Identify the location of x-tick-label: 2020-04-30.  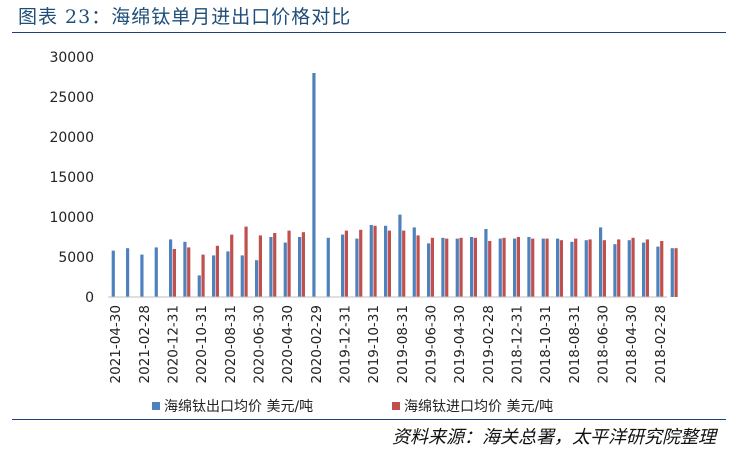
(288, 344).